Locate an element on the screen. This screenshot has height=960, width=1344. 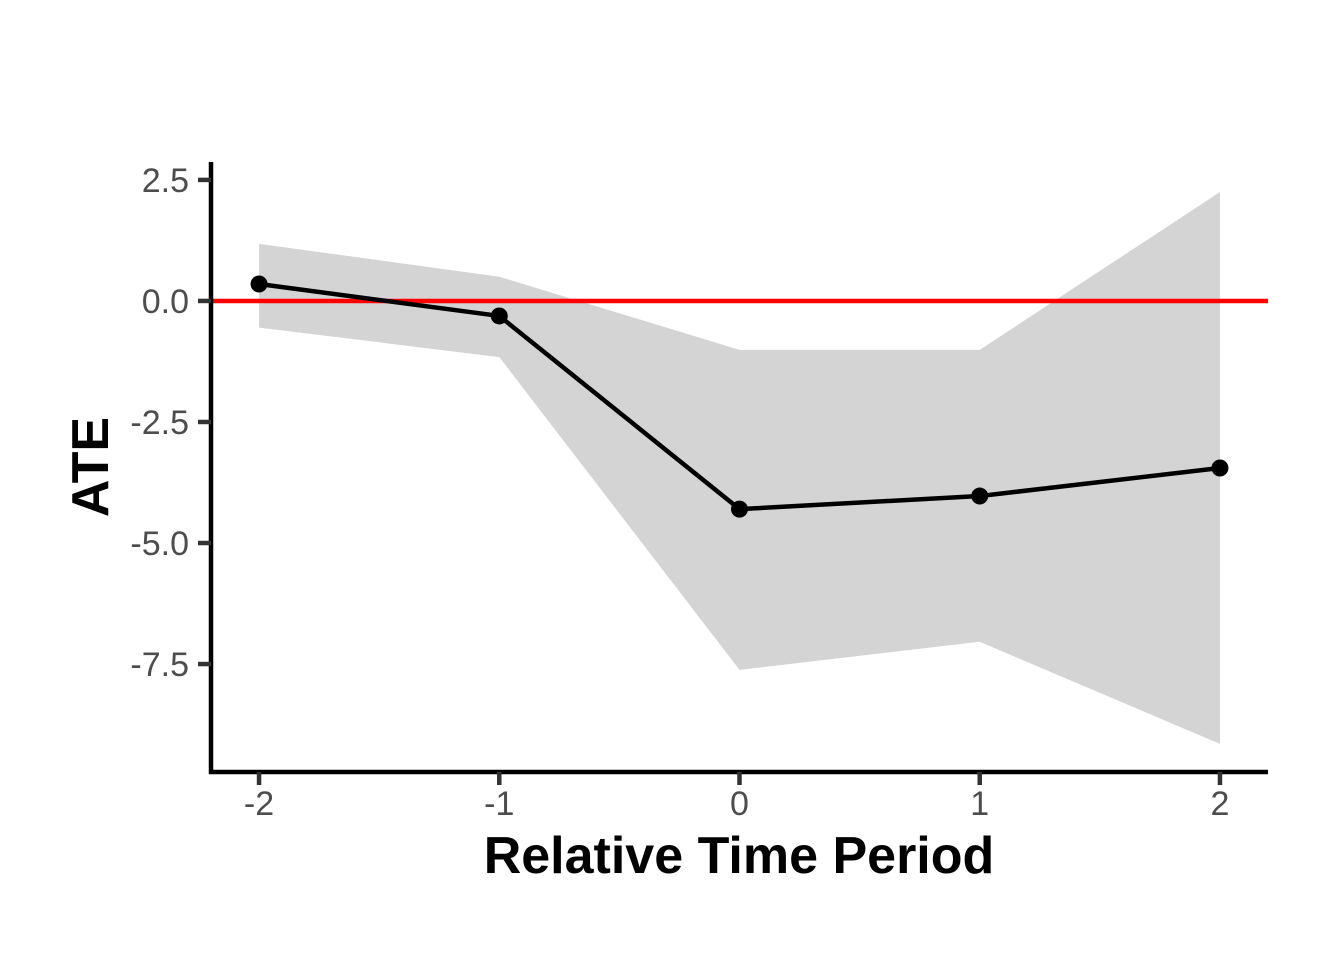
x-axis-title: Relative Time Period is located at coordinates (739, 856).